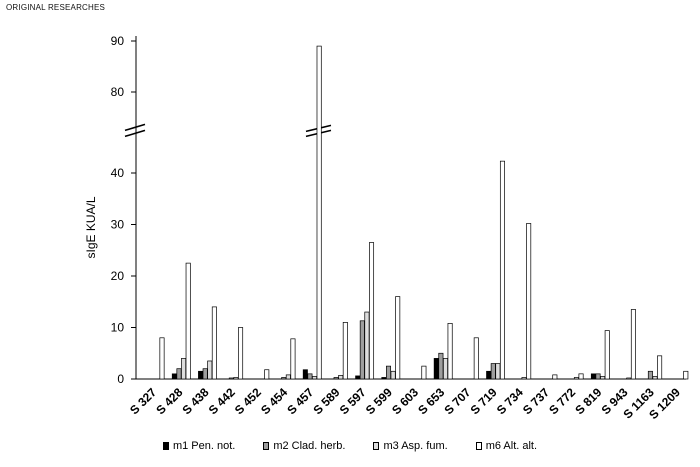 This screenshot has height=467, width=700. I want to click on axis-break-mark, so click(135, 133).